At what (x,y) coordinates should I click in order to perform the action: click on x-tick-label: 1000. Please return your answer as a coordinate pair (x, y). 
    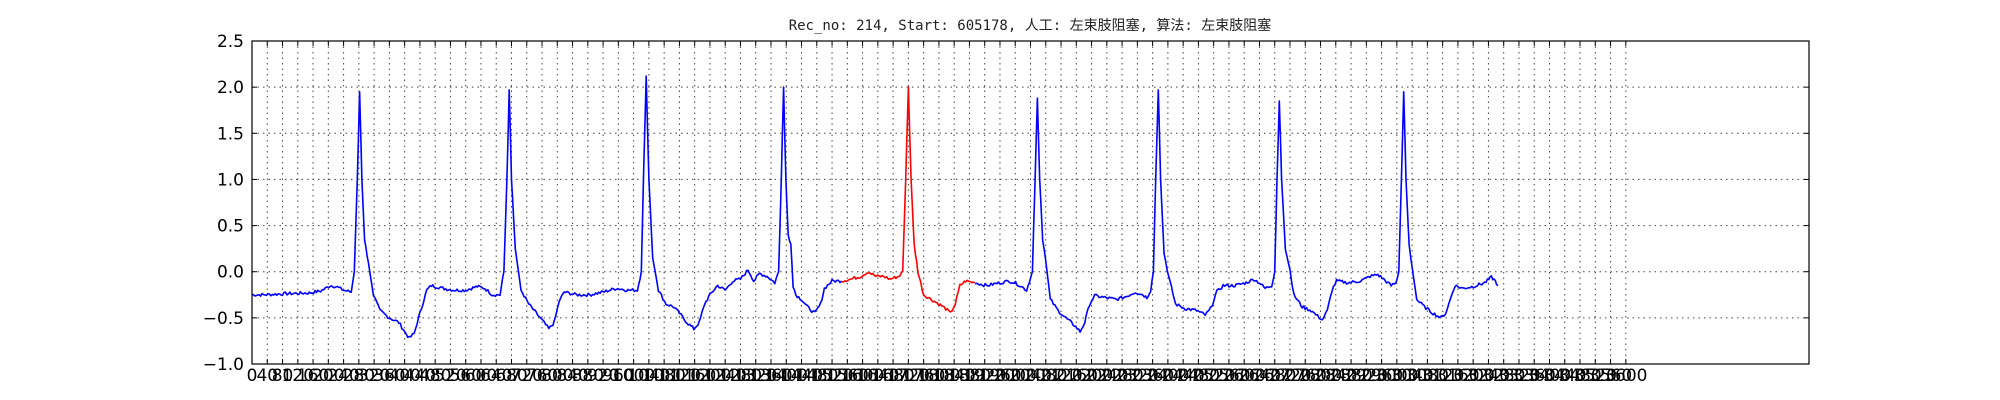
    Looking at the image, I should click on (633, 376).